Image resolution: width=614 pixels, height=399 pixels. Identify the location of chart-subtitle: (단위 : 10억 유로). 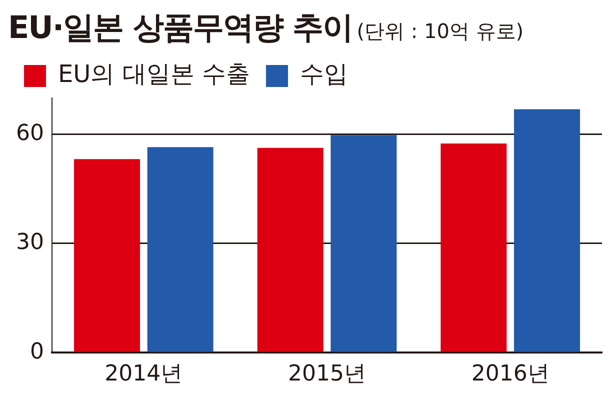
(440, 31).